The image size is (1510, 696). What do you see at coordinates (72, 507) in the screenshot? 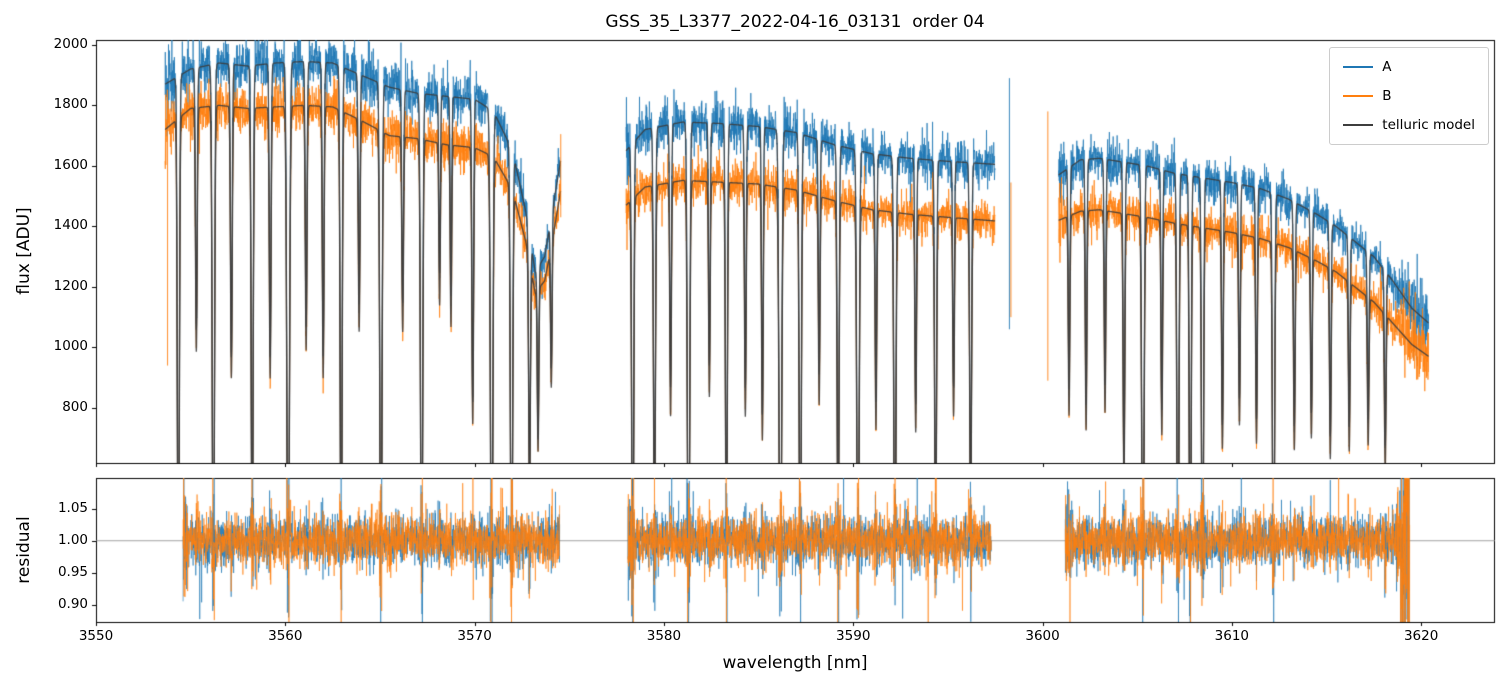
I see `residual-tick-label: 1.05` at bounding box center [72, 507].